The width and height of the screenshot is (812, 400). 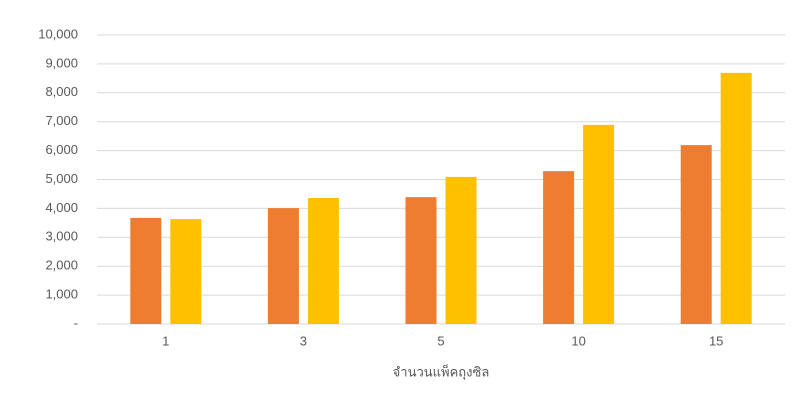 I want to click on y-tick-label: 4,000, so click(x=61, y=207).